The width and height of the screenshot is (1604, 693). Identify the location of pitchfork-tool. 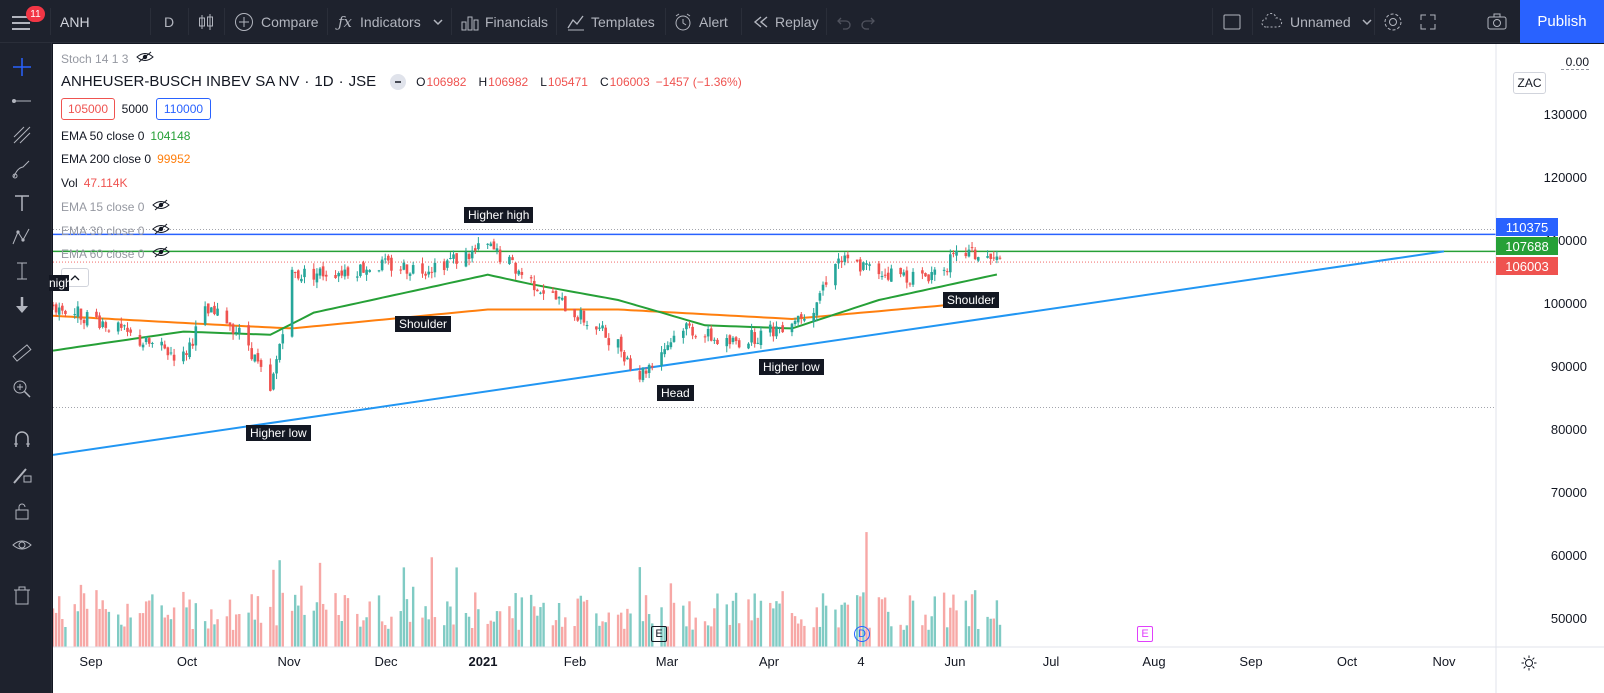
(22, 137).